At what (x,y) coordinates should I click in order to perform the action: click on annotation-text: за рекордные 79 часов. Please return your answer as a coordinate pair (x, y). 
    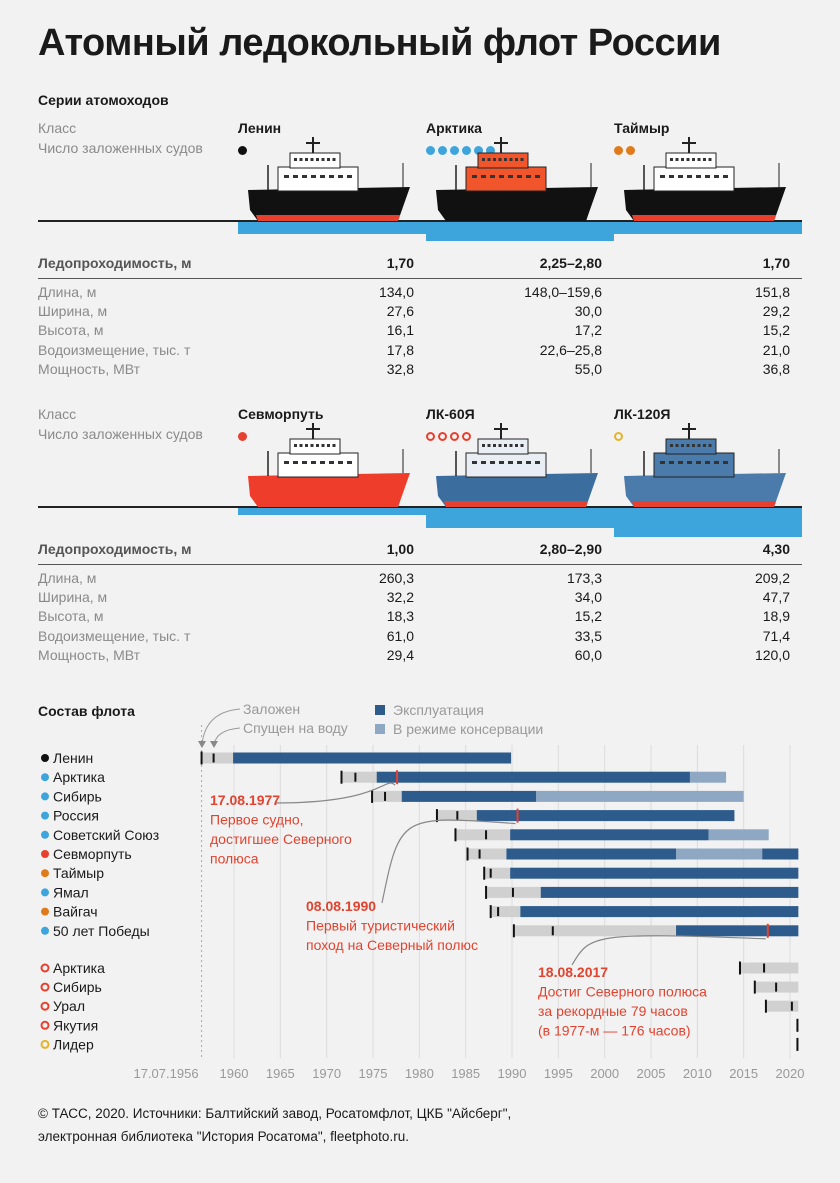
    Looking at the image, I should click on (613, 1011).